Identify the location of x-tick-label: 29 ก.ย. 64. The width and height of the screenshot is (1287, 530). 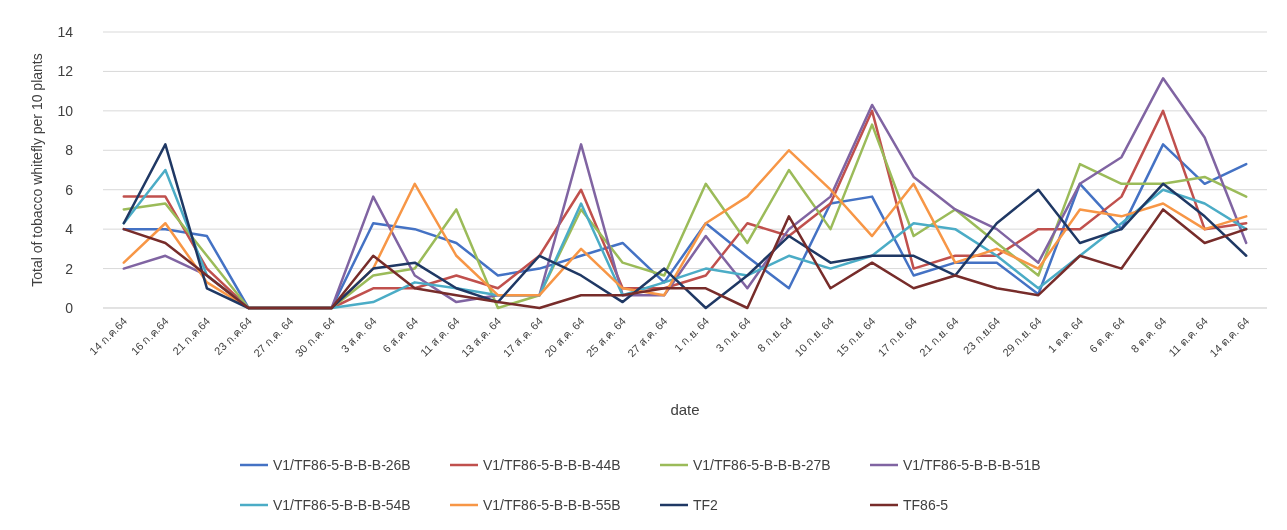
(1022, 336).